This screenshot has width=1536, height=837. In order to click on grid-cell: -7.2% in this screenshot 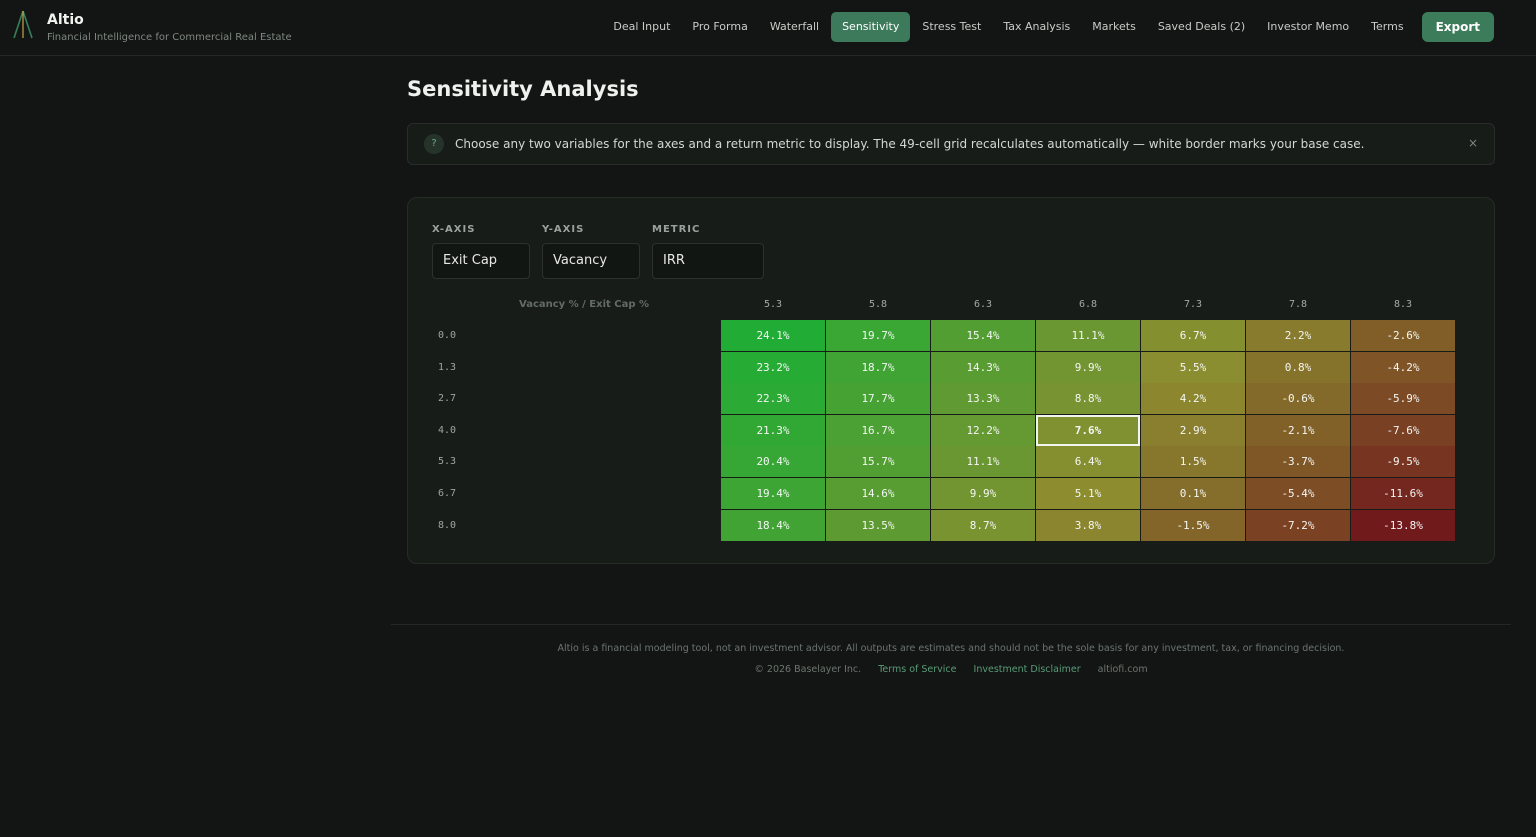, I will do `click(1298, 525)`.